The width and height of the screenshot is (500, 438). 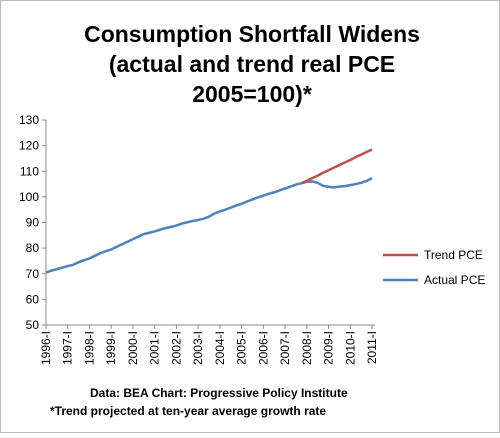 What do you see at coordinates (307, 348) in the screenshot?
I see `x-tick-label: 2008-I` at bounding box center [307, 348].